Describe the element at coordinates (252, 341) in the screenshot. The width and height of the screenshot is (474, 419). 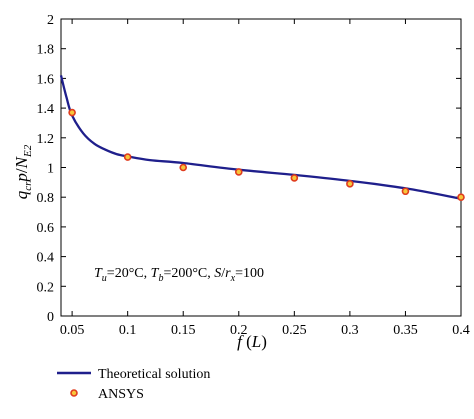
I see `x-axis-label: f (L)` at that location.